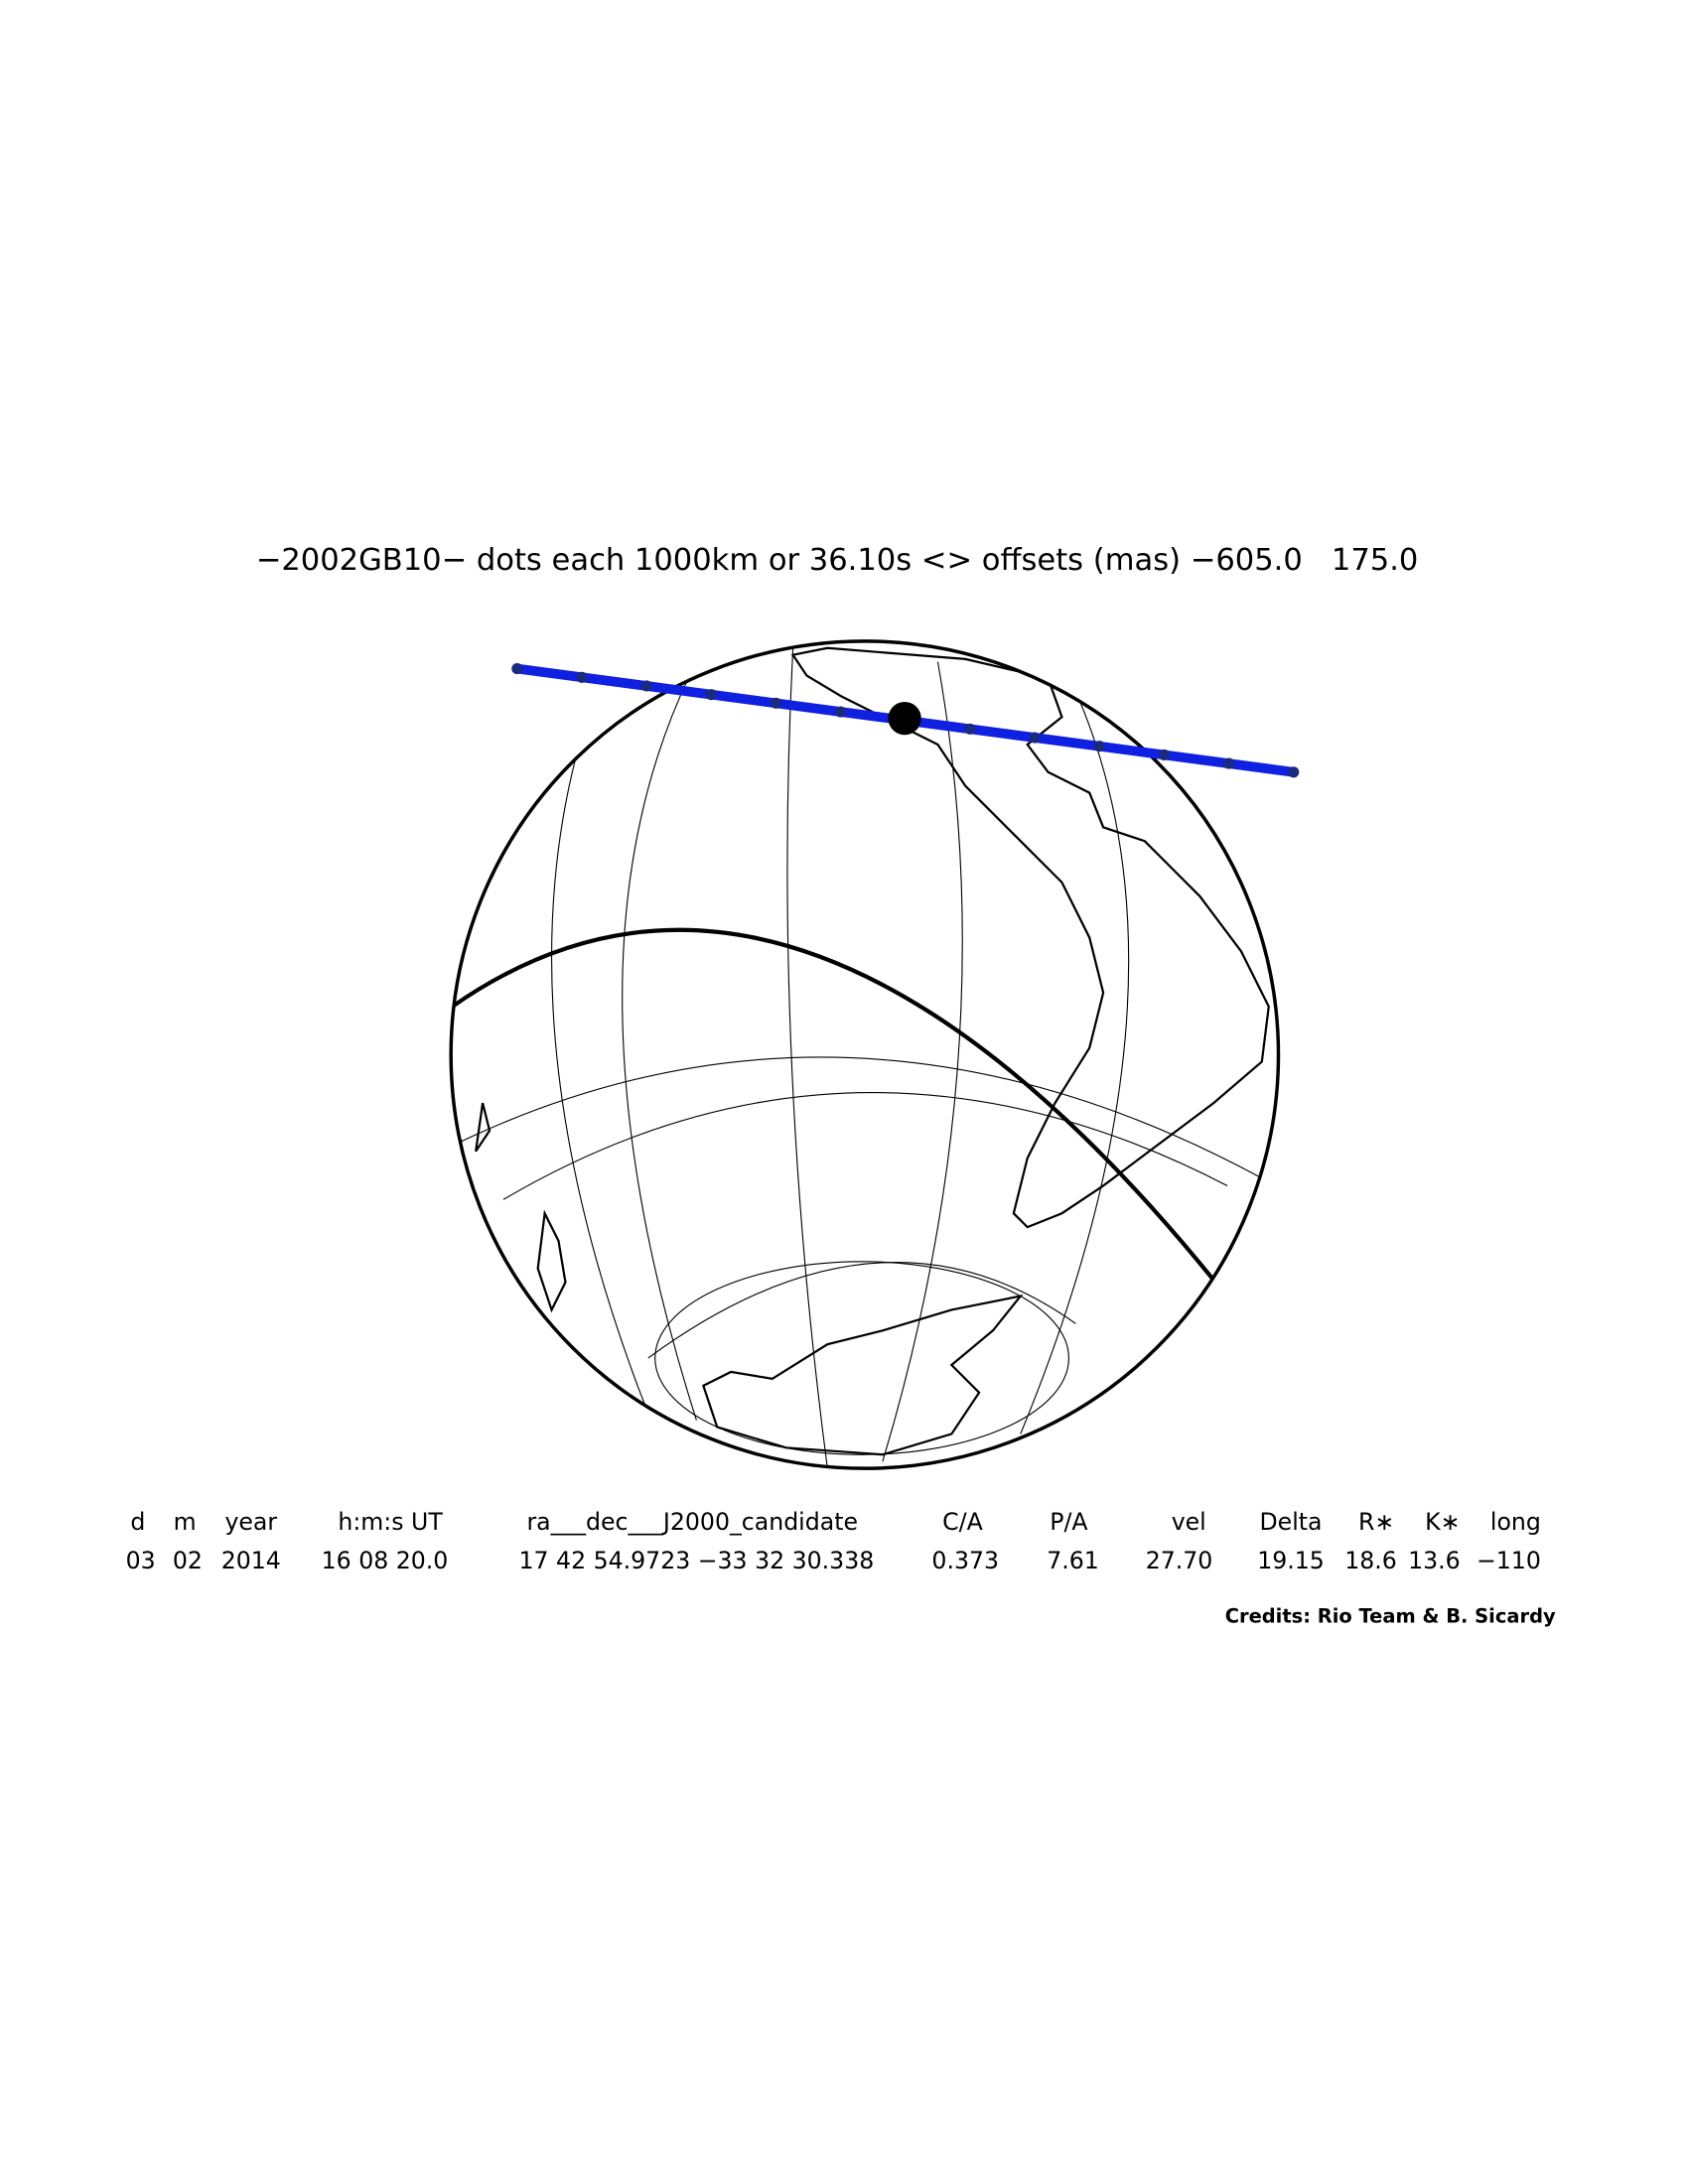 The height and width of the screenshot is (2184, 1688). What do you see at coordinates (965, 1560) in the screenshot?
I see `column-value: 0.373` at bounding box center [965, 1560].